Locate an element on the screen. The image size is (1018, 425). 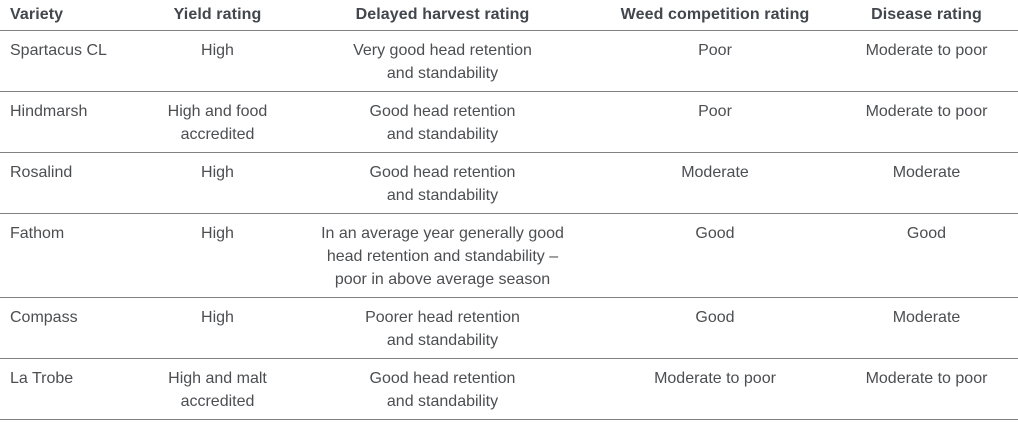
column-header-variety: Variety is located at coordinates (72, 15).